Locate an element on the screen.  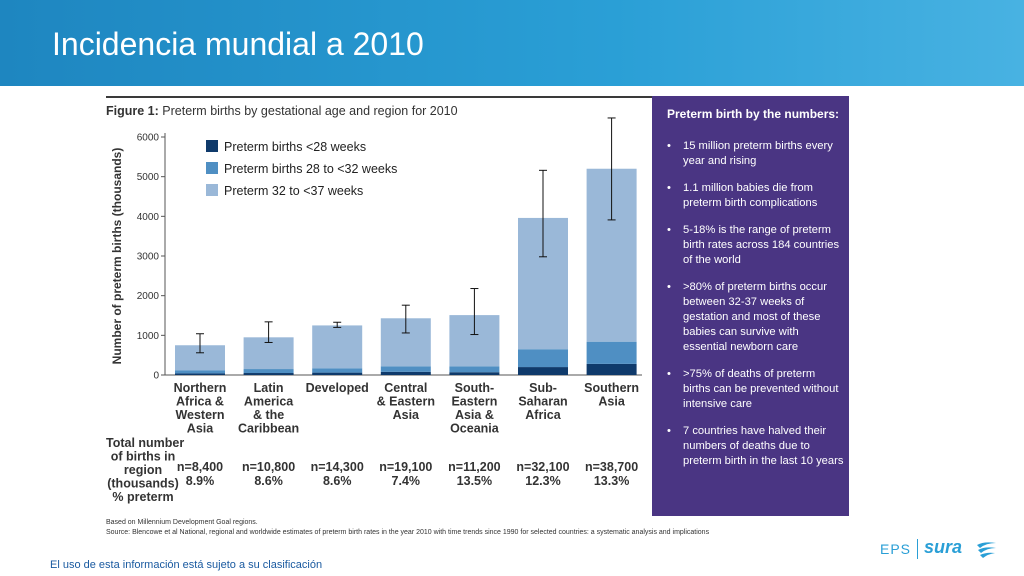
header-bar: Incidencia mundial a 2010 is located at coordinates (512, 43).